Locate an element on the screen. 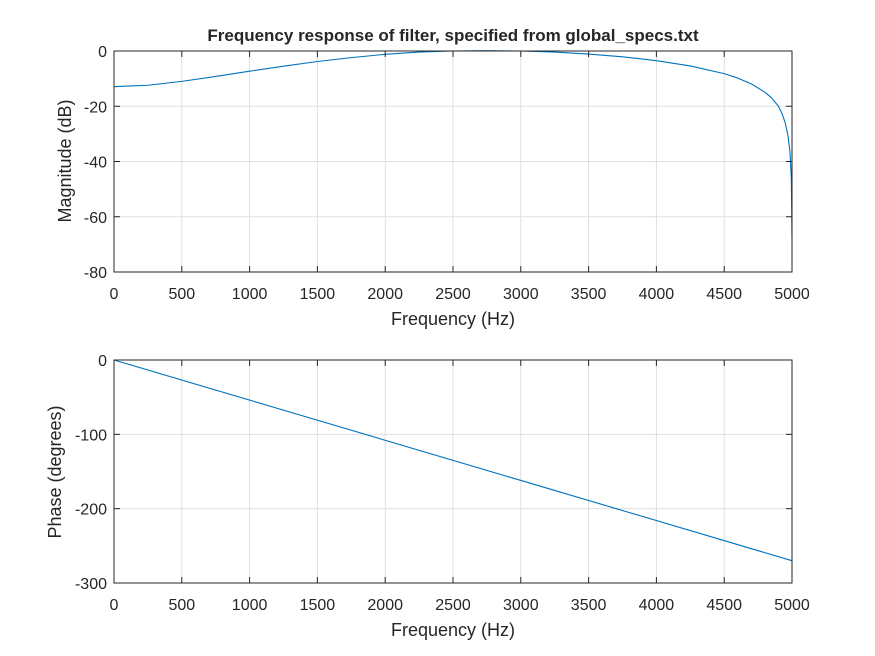 The width and height of the screenshot is (875, 656). magnitude-x-tick-label: 1000 is located at coordinates (250, 294).